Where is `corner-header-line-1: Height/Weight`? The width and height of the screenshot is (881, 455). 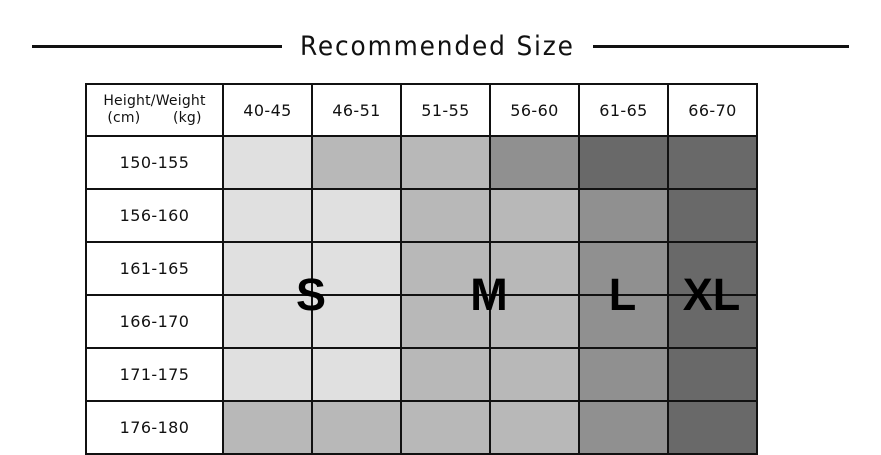
corner-header-line-1: Height/Weight is located at coordinates (154, 100).